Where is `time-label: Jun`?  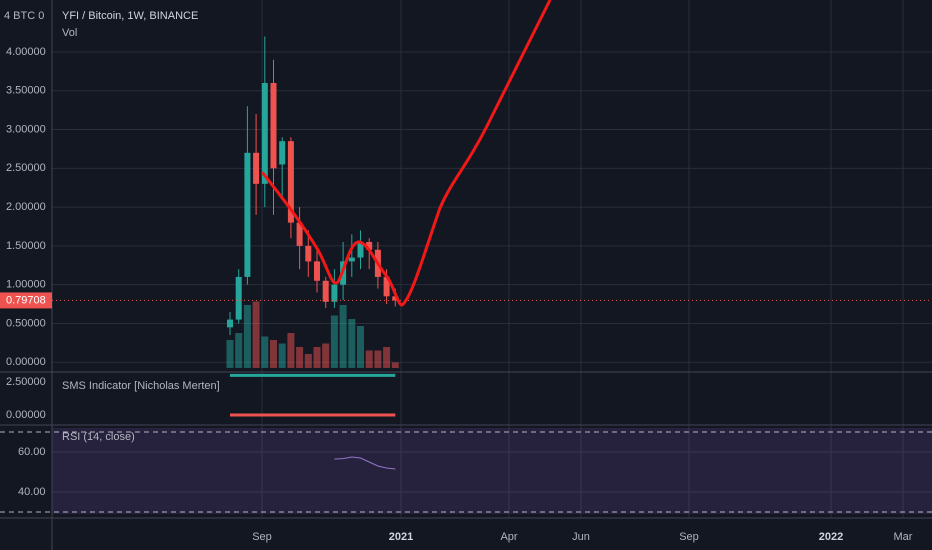 time-label: Jun is located at coordinates (581, 537).